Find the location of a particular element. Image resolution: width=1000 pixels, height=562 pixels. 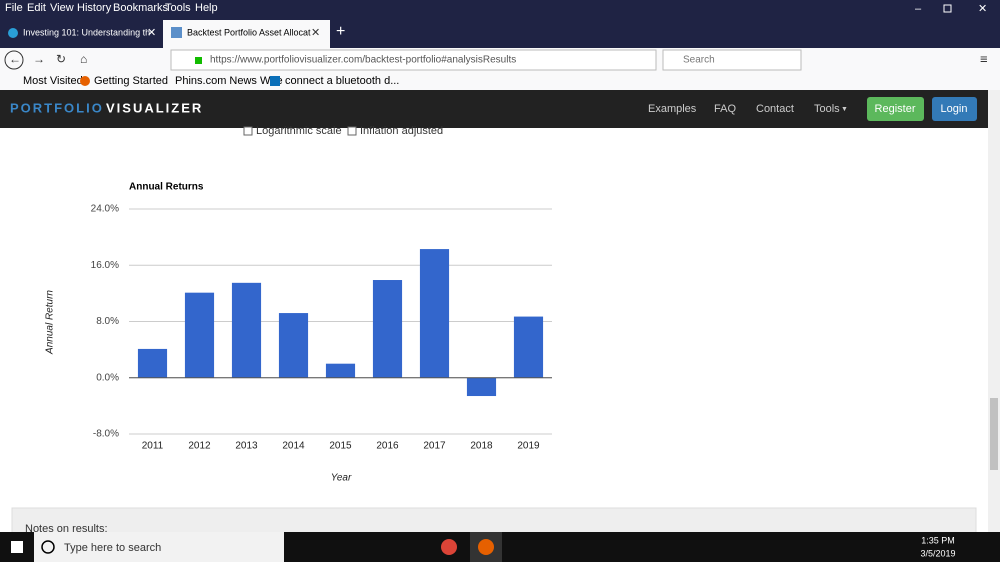

y-axis-label: Annual Return is located at coordinates (50, 322).